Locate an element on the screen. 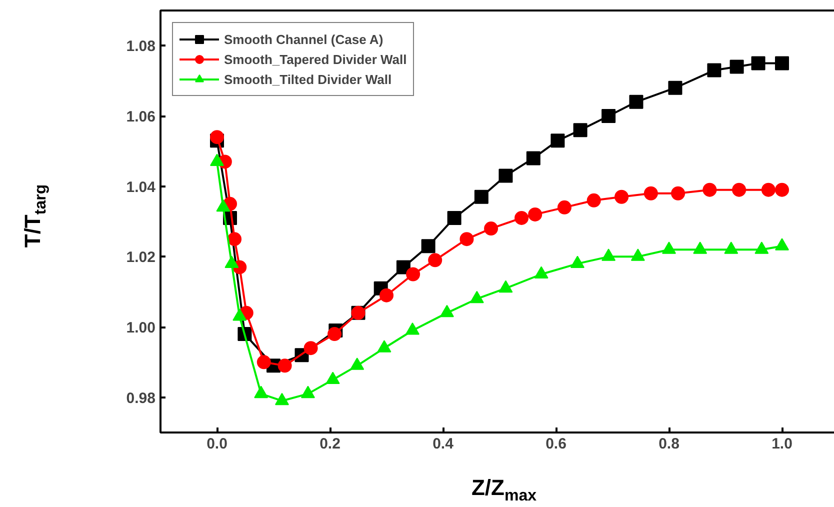 The width and height of the screenshot is (834, 507). y-tick-label: 1.00 is located at coordinates (141, 328).